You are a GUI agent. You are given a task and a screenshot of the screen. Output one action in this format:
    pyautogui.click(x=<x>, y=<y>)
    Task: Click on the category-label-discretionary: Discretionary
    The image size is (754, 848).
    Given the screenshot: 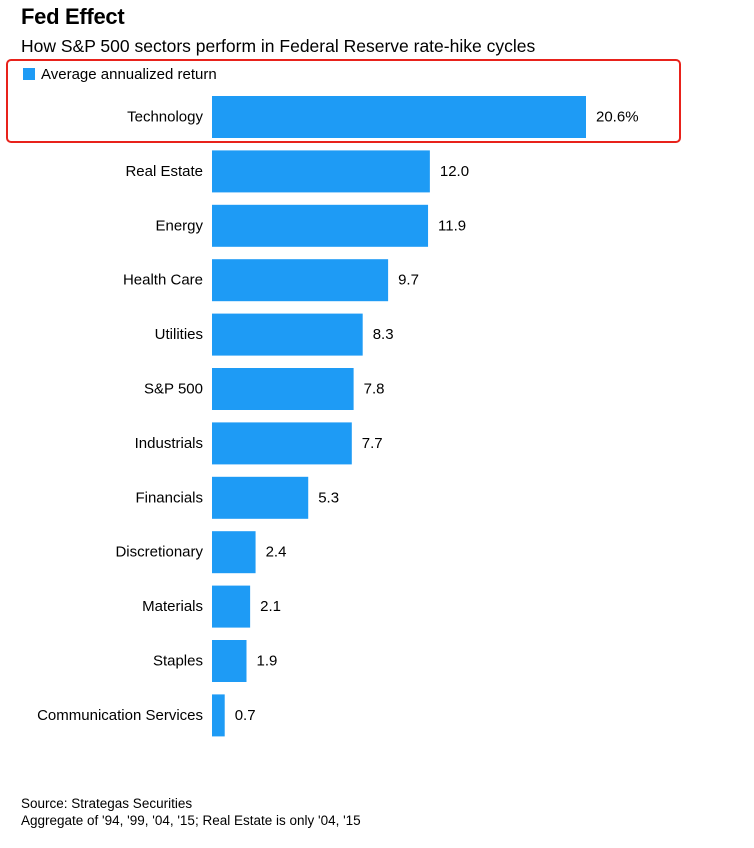 What is the action you would take?
    pyautogui.click(x=159, y=552)
    